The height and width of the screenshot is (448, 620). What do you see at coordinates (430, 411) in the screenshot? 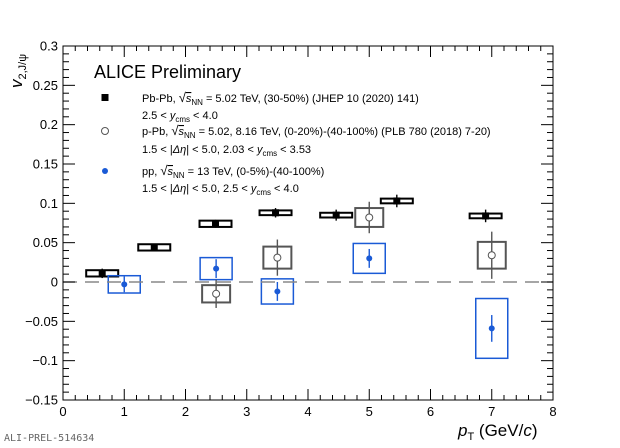
I see `x-tick-label: 6` at bounding box center [430, 411].